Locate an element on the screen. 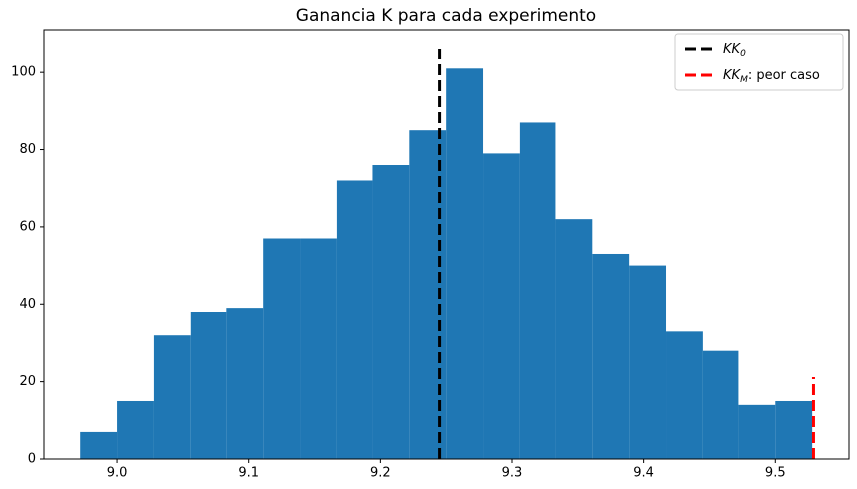 This screenshot has height=489, width=857. x-tick-label: 9.5 is located at coordinates (775, 473).